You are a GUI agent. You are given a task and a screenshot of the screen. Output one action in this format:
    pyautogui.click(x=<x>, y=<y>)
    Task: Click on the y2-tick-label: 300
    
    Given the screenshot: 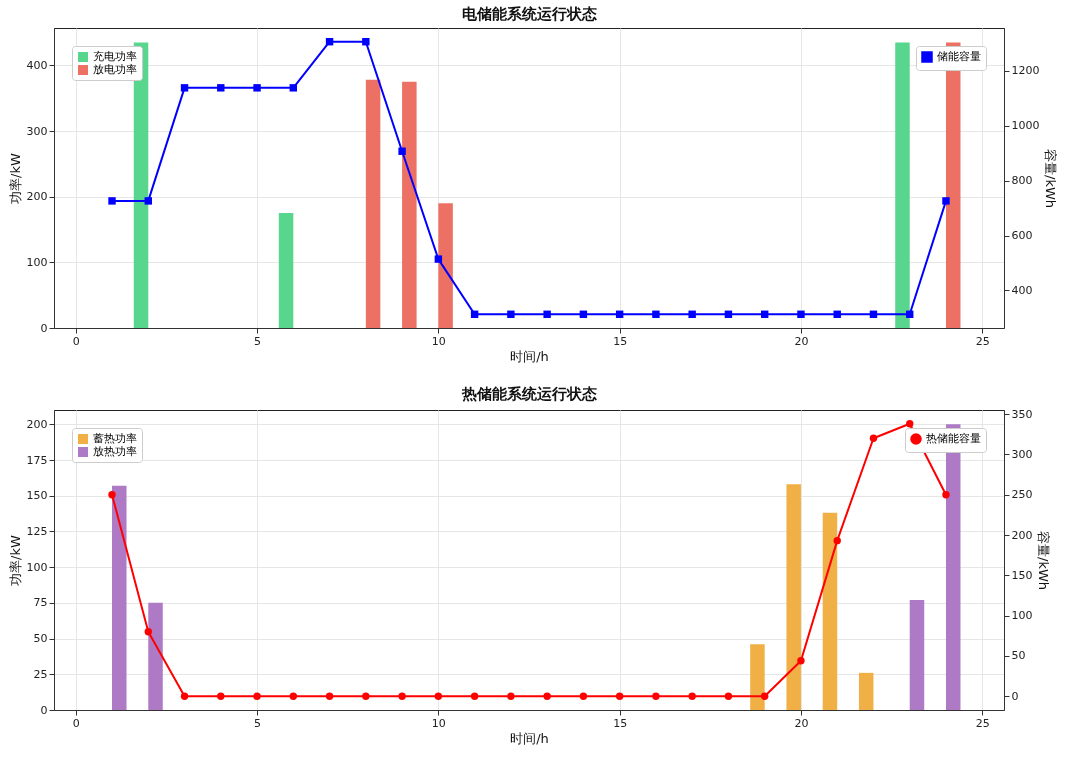 What is the action you would take?
    pyautogui.click(x=1022, y=454)
    